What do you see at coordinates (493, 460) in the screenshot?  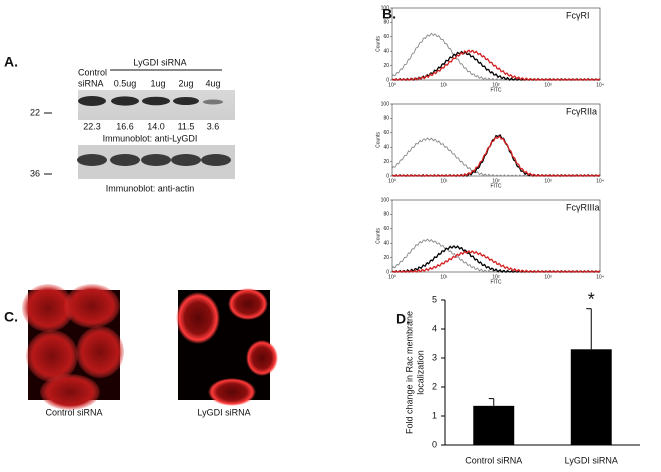 I see `x-tick-label: Control siRNA` at bounding box center [493, 460].